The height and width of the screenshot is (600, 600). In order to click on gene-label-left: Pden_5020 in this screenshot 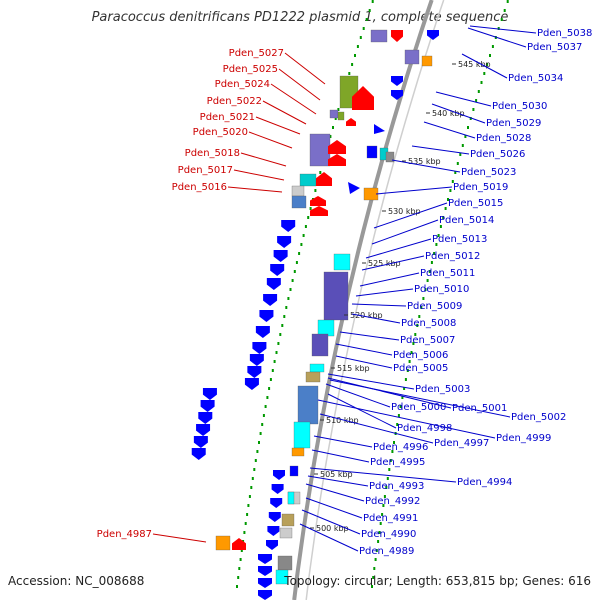, I will do `click(220, 132)`.